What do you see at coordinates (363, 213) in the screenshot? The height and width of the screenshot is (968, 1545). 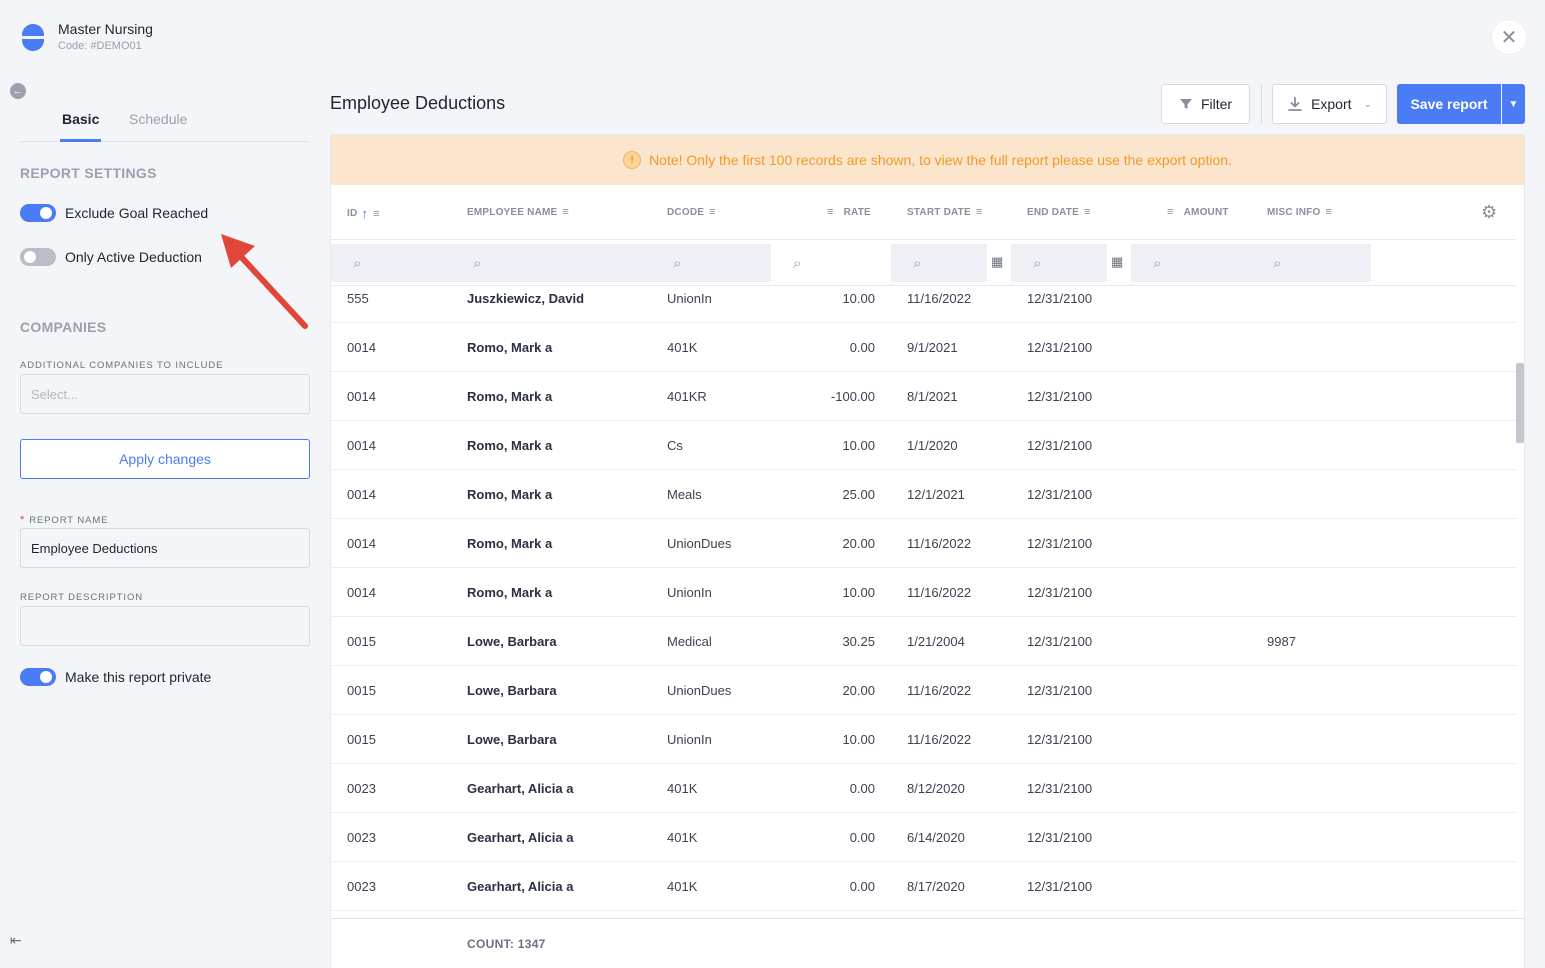 I see `column-header-id: ID ↑ ≡` at bounding box center [363, 213].